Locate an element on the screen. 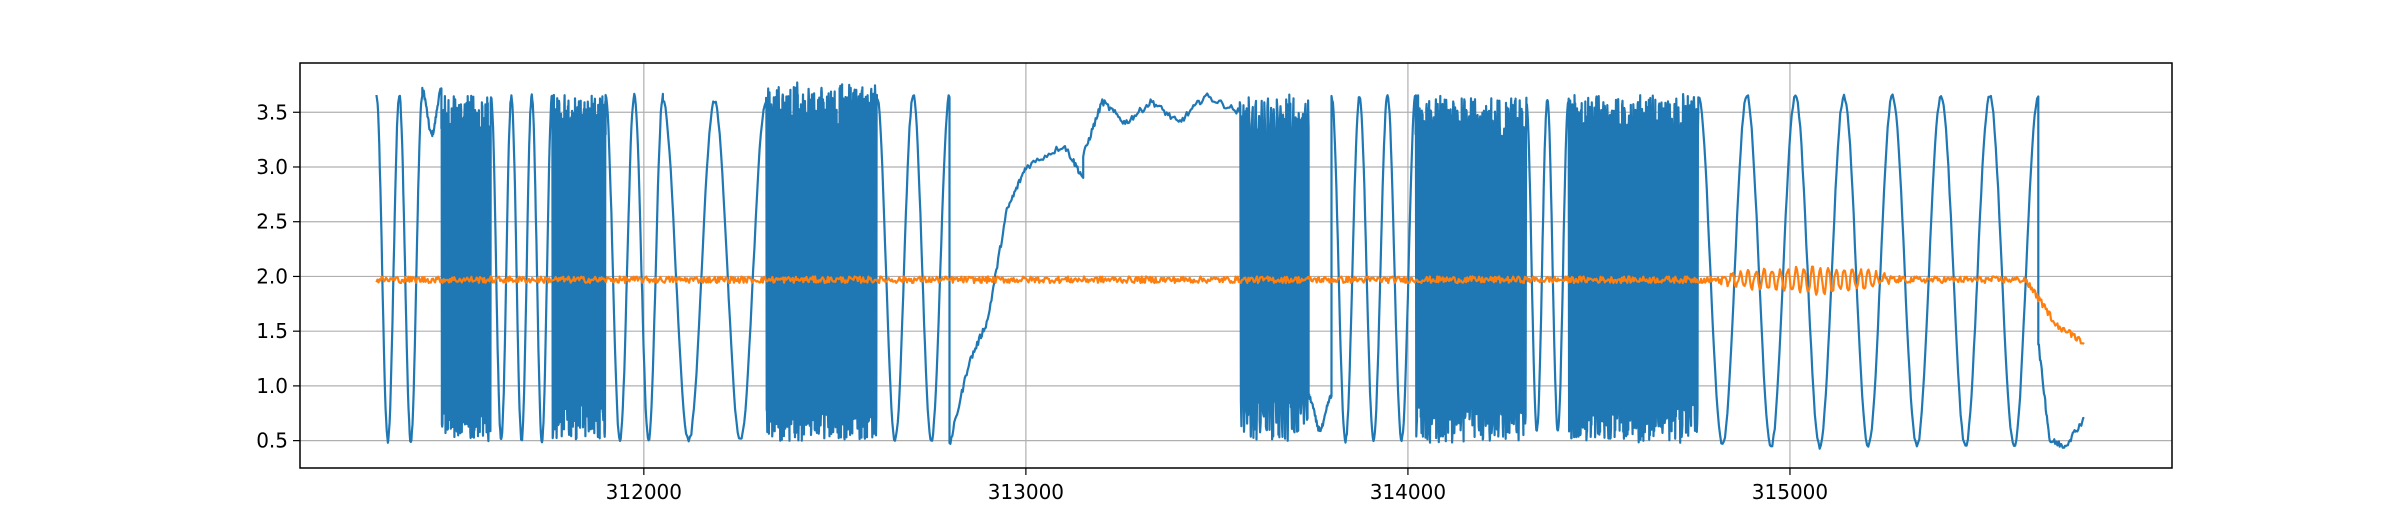 The image size is (2400, 525). y-tick-label: 3.5 is located at coordinates (272, 112).